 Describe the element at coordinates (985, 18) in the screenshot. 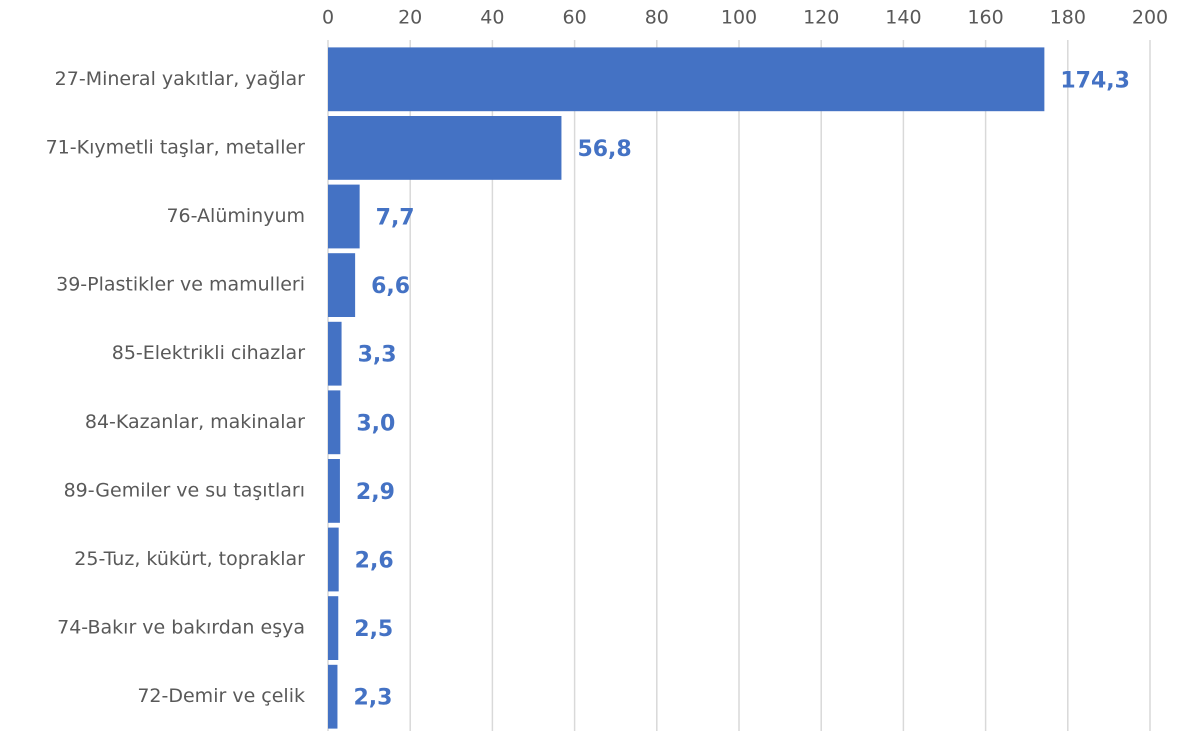

I see `x-tick-label: 160` at that location.